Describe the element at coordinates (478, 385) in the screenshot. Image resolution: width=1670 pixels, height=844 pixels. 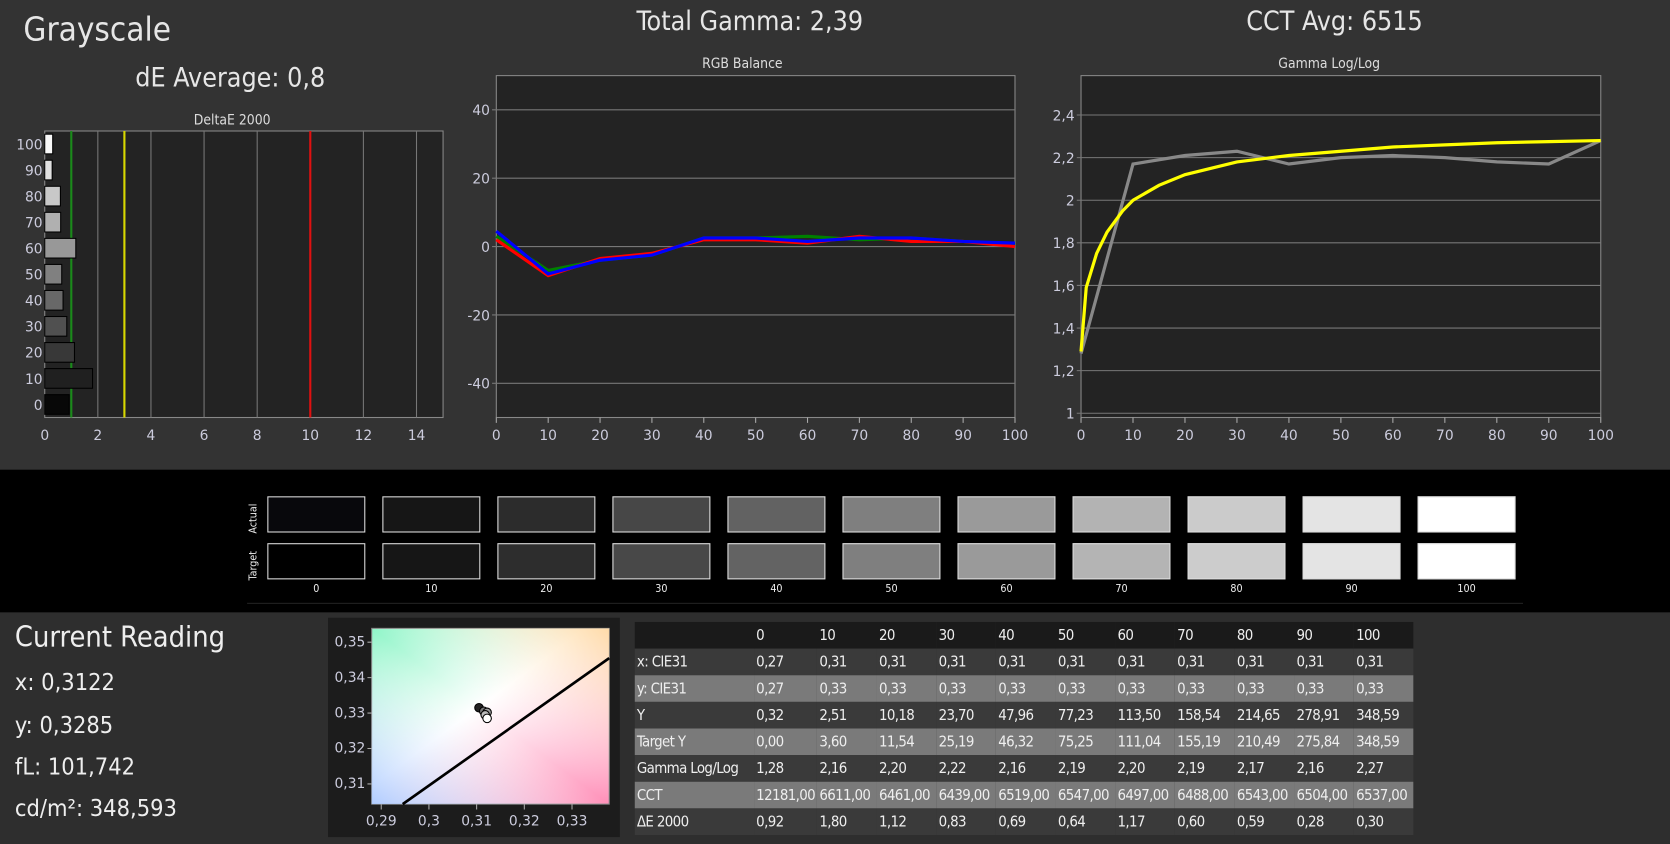
I see `rgb-y-tick: -40` at that location.